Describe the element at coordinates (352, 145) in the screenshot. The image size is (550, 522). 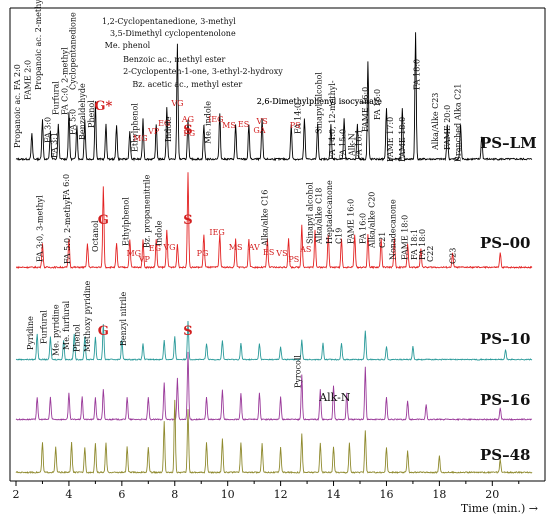
I see `peak-annotation: Alk-N` at that location.